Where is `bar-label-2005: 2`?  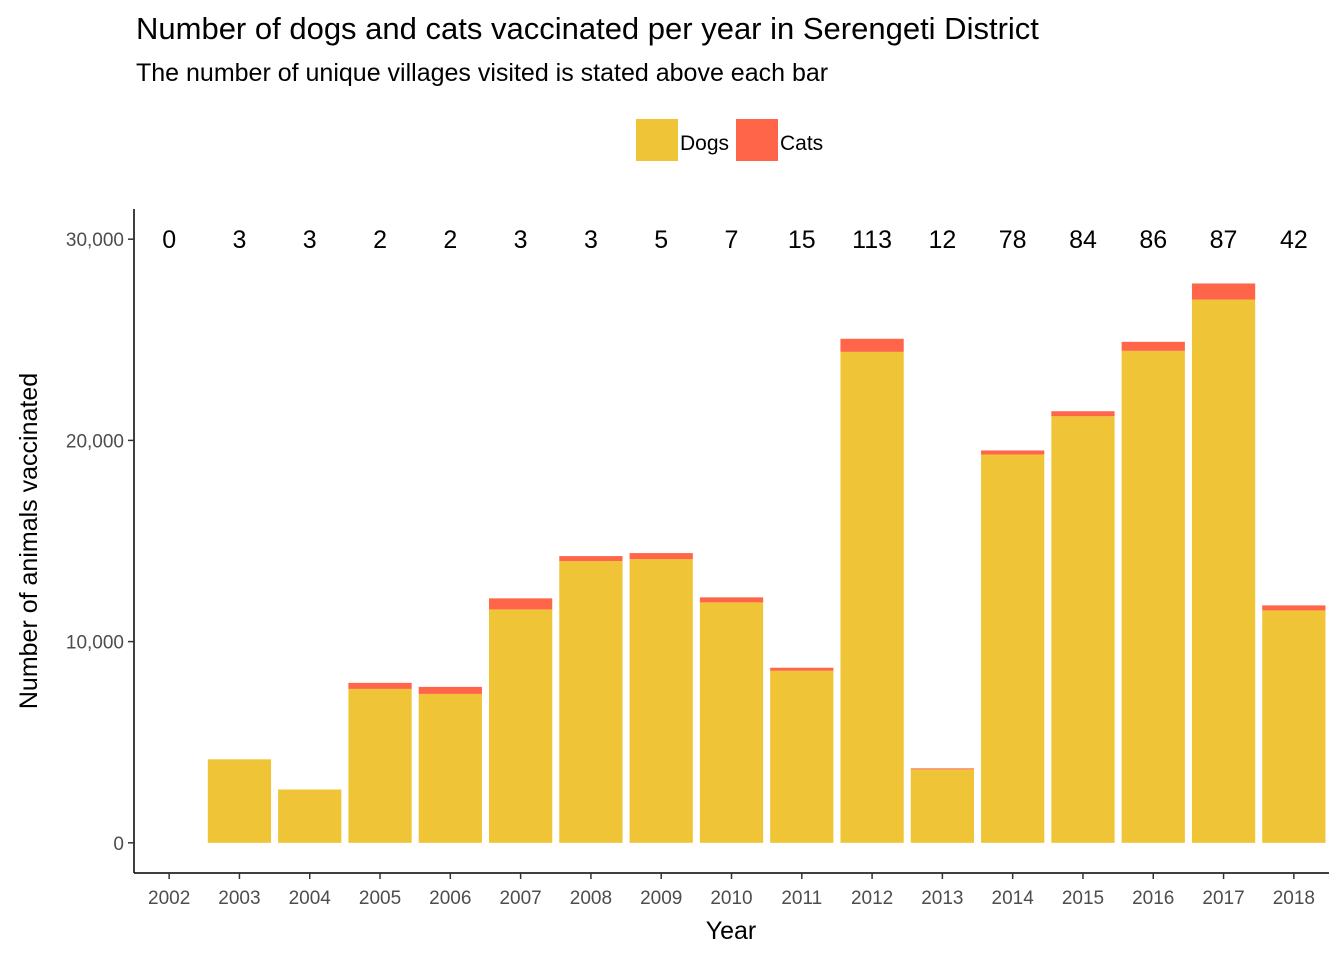 bar-label-2005: 2 is located at coordinates (380, 240).